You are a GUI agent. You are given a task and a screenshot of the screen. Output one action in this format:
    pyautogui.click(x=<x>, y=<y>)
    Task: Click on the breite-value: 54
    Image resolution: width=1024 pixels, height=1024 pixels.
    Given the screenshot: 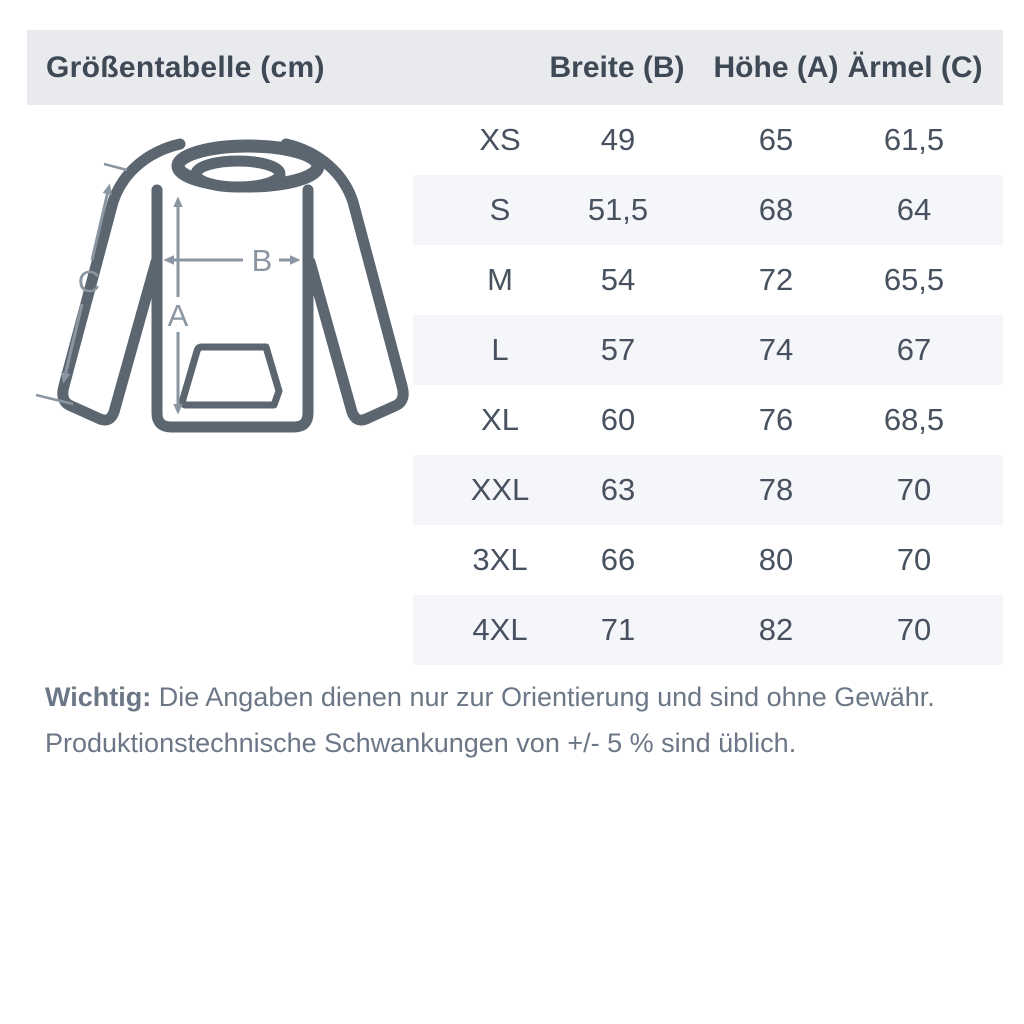 What is the action you would take?
    pyautogui.click(x=618, y=279)
    